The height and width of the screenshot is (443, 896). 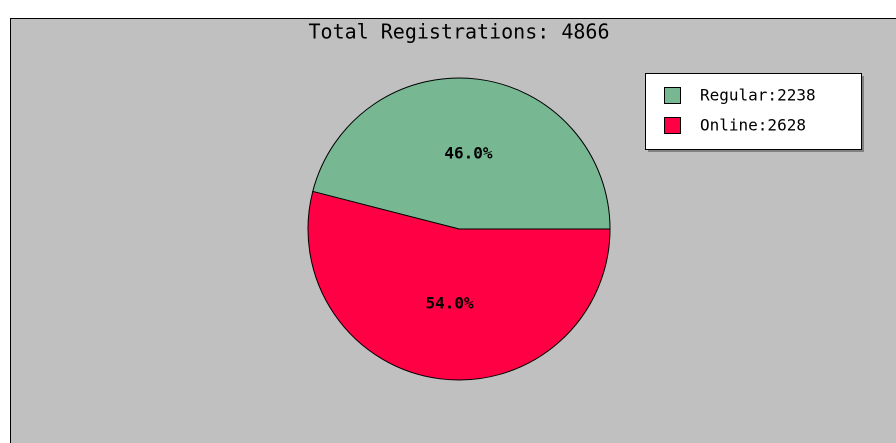 What do you see at coordinates (449, 302) in the screenshot?
I see `slice-label: 54.0%` at bounding box center [449, 302].